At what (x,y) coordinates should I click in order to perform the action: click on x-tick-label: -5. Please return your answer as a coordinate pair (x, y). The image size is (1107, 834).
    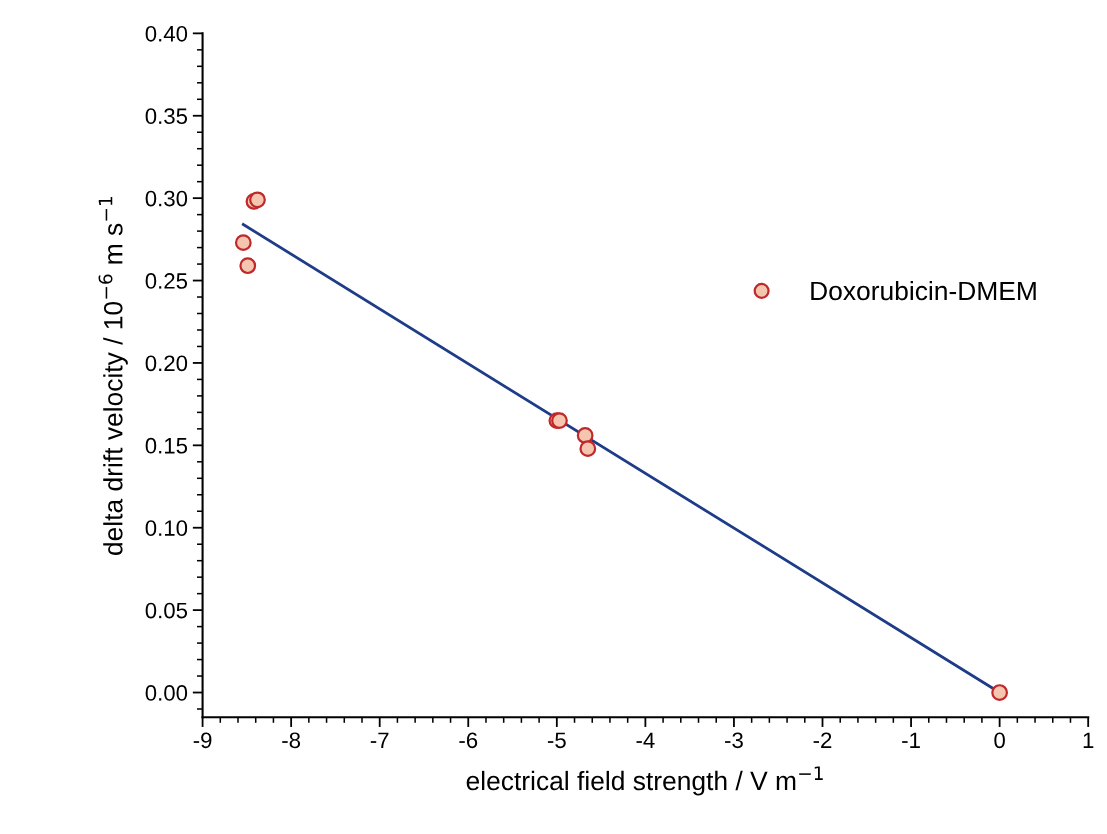
    Looking at the image, I should click on (556, 740).